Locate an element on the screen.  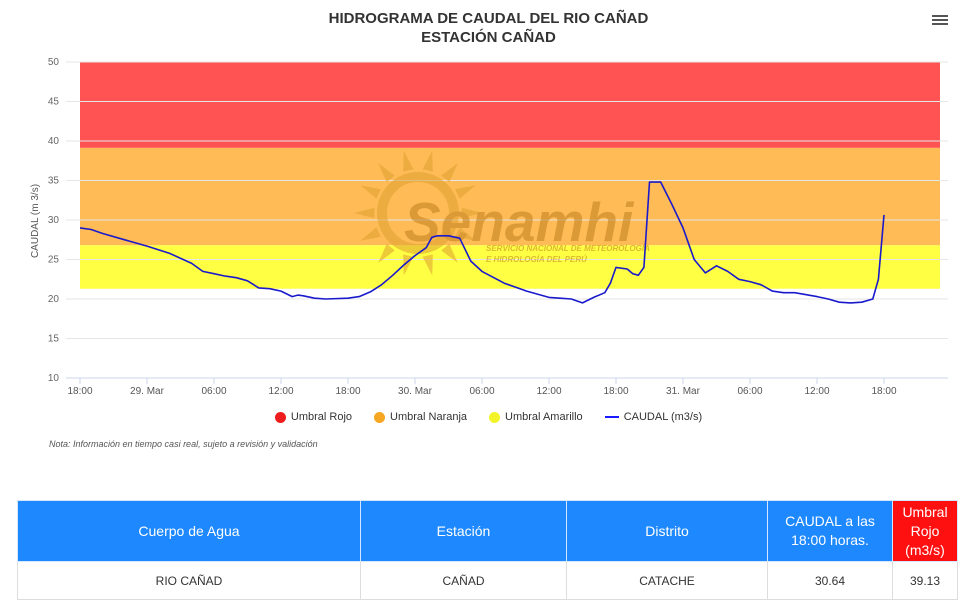
legend-label-rojo: Umbral Rojo is located at coordinates (321, 417).